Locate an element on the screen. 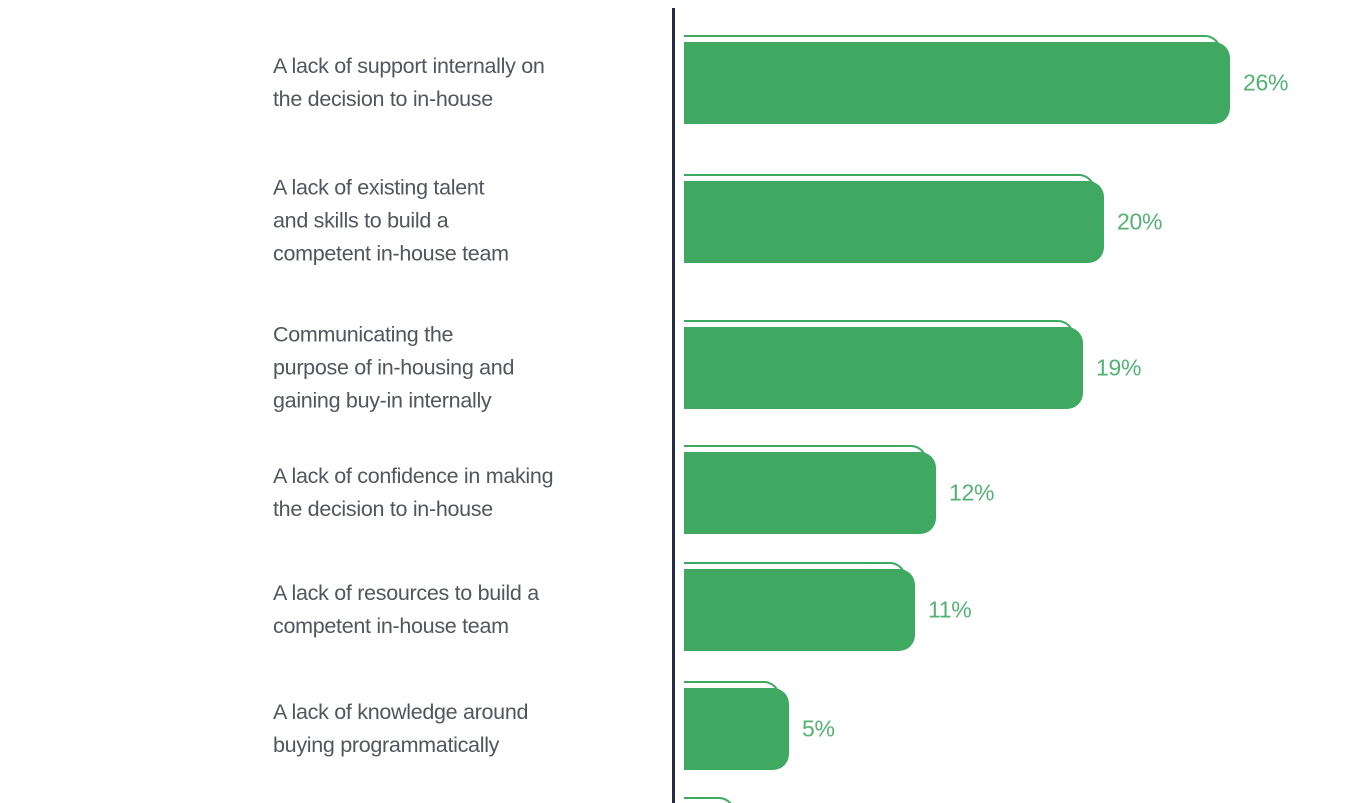 Image resolution: width=1355 pixels, height=803 pixels. bar: 20% is located at coordinates (923, 218).